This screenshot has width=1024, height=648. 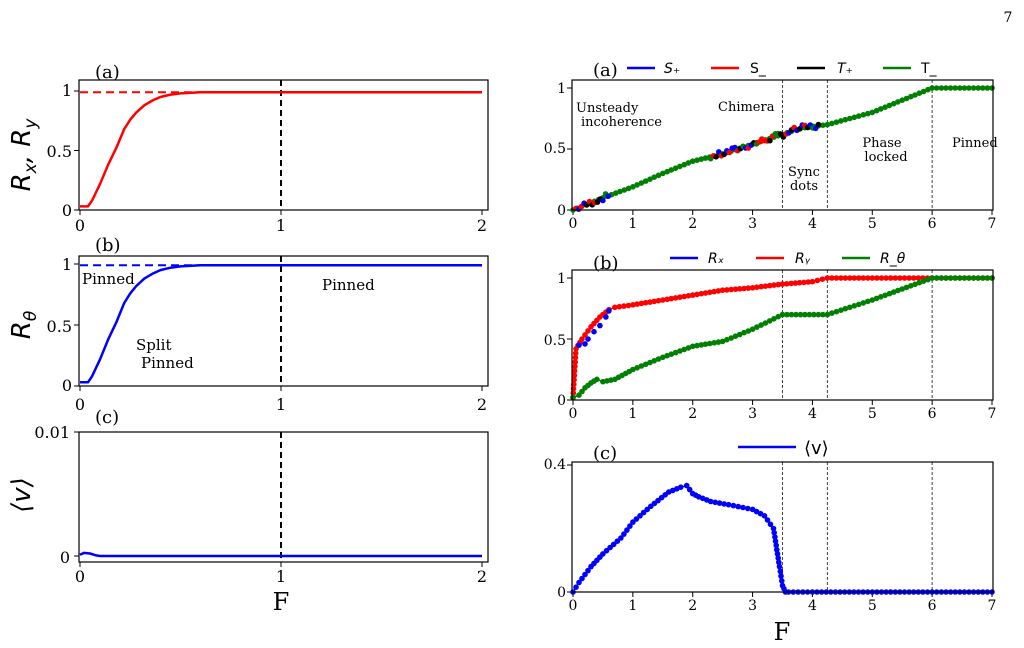 What do you see at coordinates (281, 323) in the screenshot?
I see `series-line` at bounding box center [281, 323].